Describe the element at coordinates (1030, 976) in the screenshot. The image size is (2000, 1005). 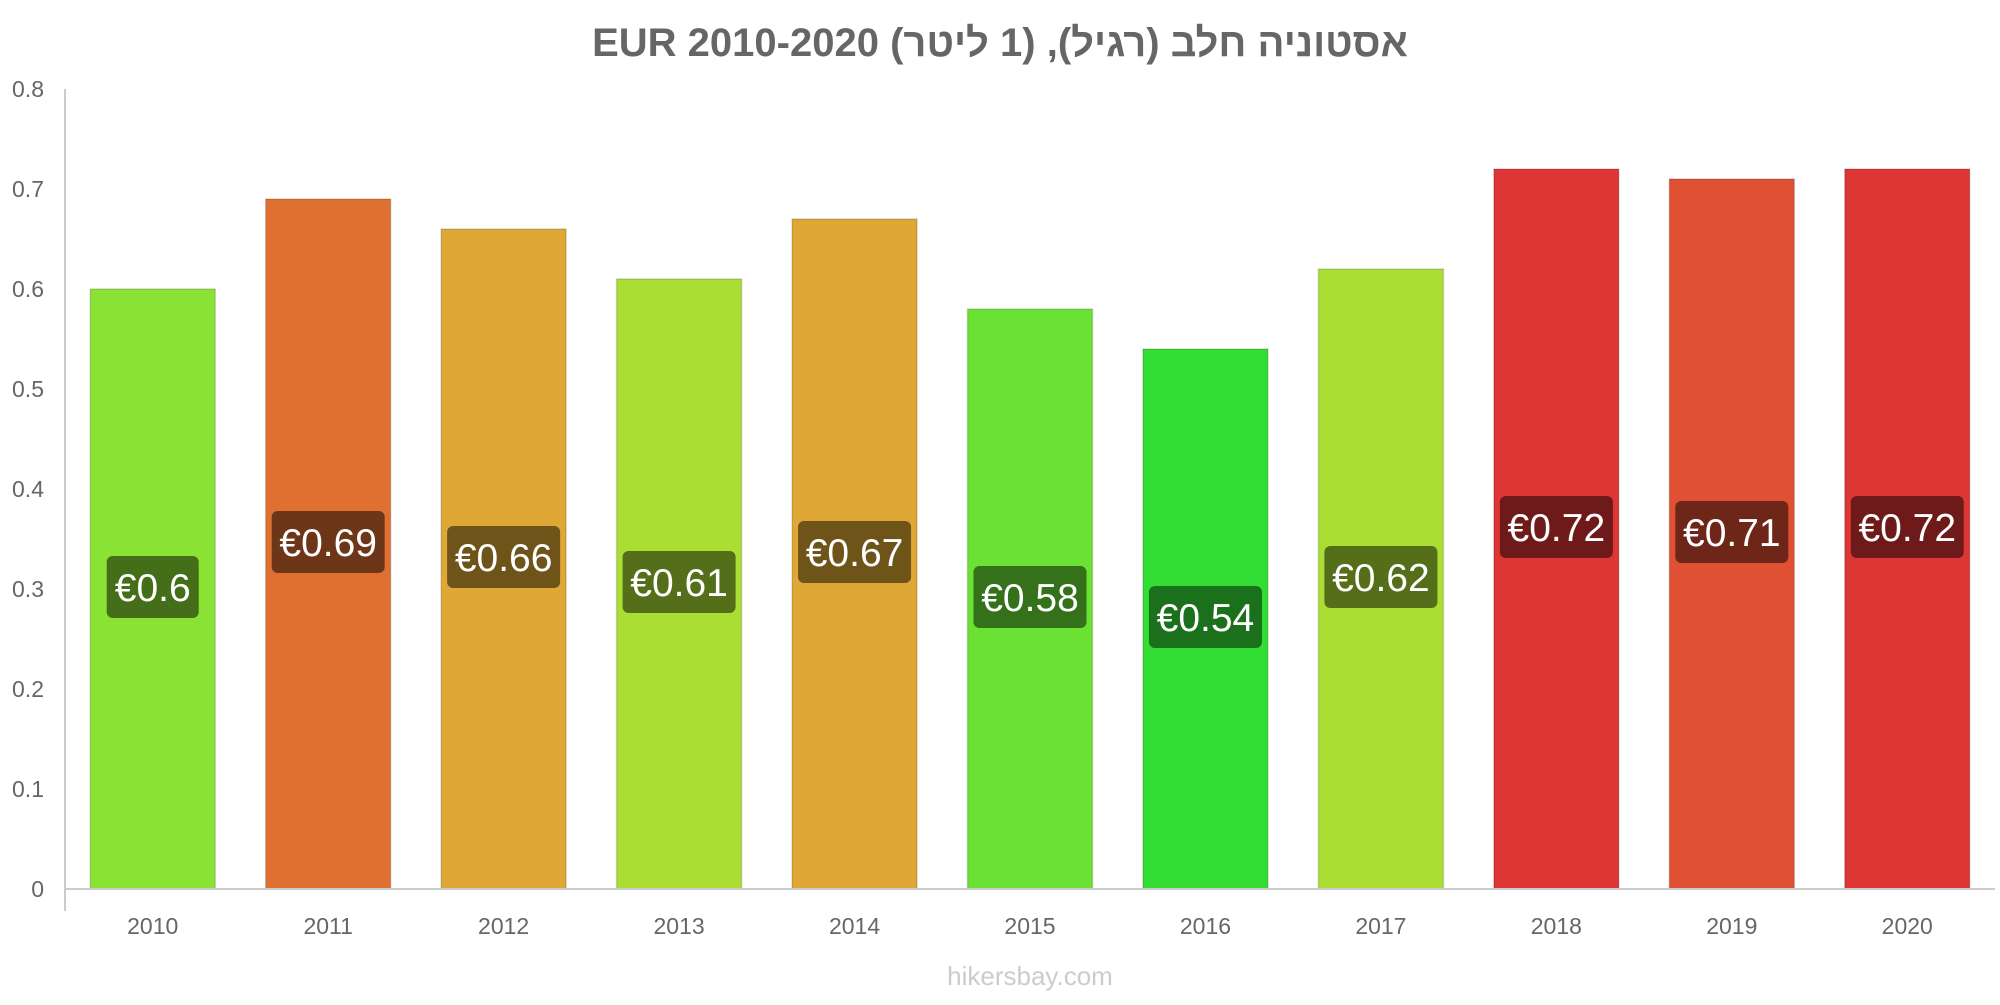
I see `watermark: hikersbay.com` at that location.